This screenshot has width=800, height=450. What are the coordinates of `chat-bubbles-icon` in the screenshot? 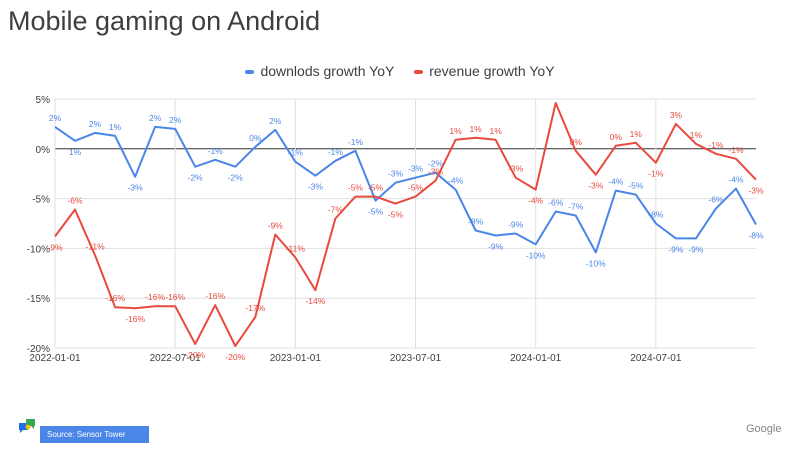 It's located at (27, 426).